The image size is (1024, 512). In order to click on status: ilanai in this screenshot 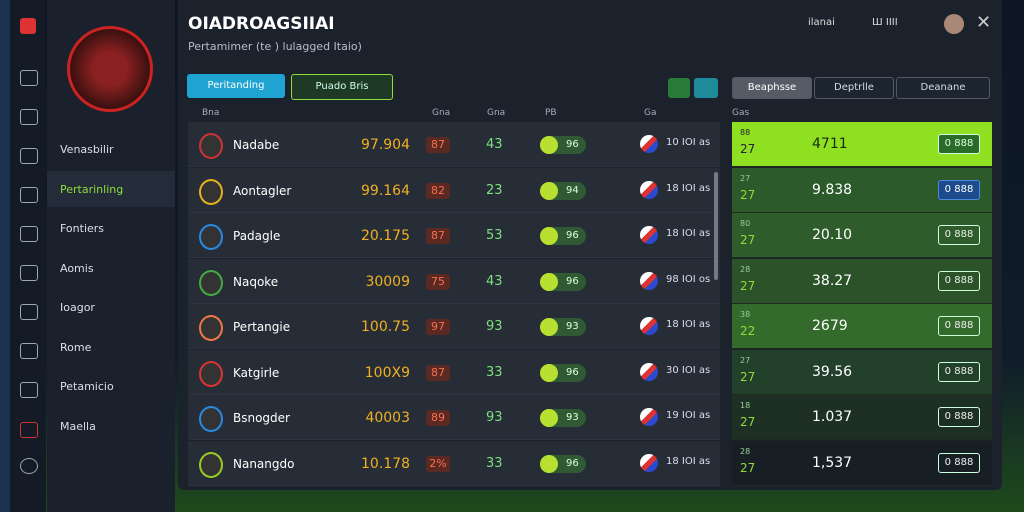, I will do `click(821, 22)`.